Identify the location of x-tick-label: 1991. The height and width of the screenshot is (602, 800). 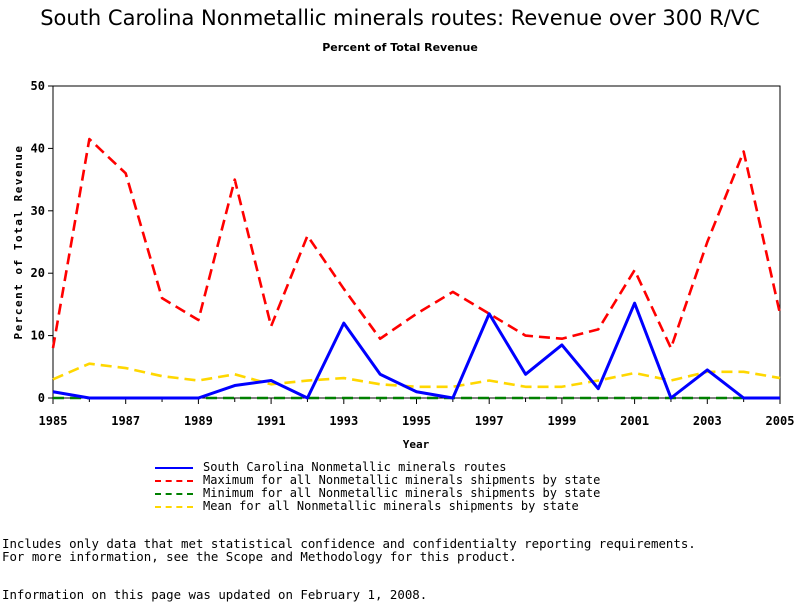
(271, 421).